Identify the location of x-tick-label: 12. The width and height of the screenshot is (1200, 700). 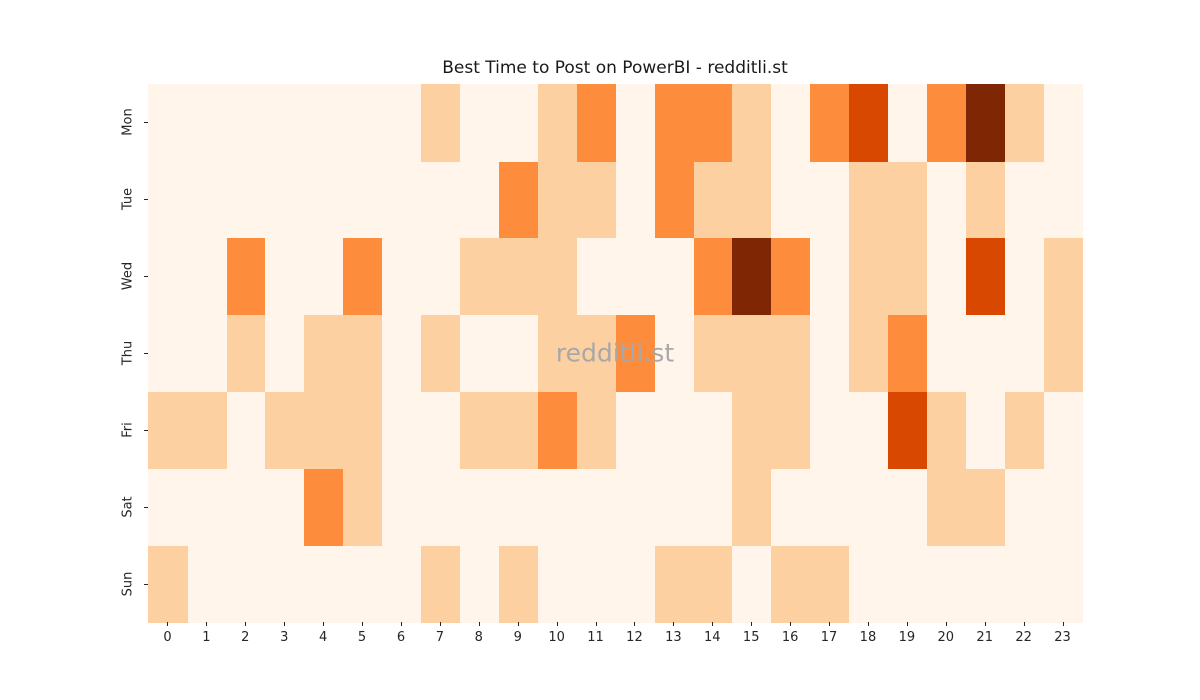
(634, 637).